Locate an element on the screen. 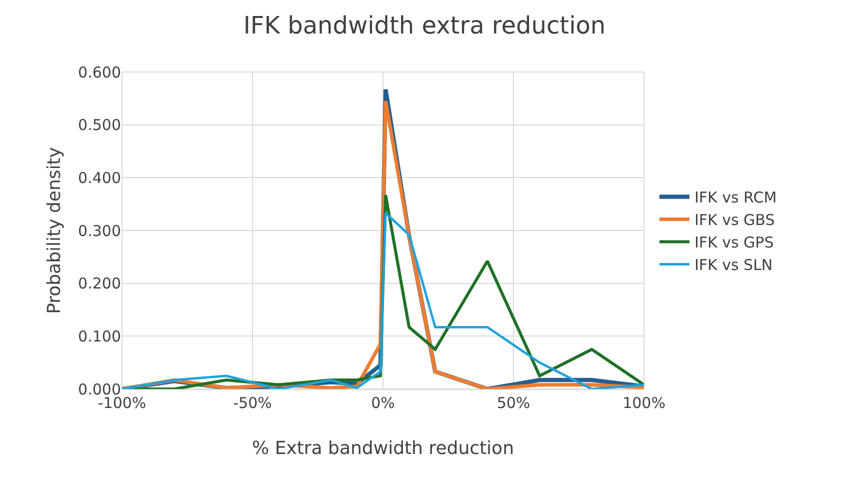  y-tick-label: 0.200 is located at coordinates (99, 283).